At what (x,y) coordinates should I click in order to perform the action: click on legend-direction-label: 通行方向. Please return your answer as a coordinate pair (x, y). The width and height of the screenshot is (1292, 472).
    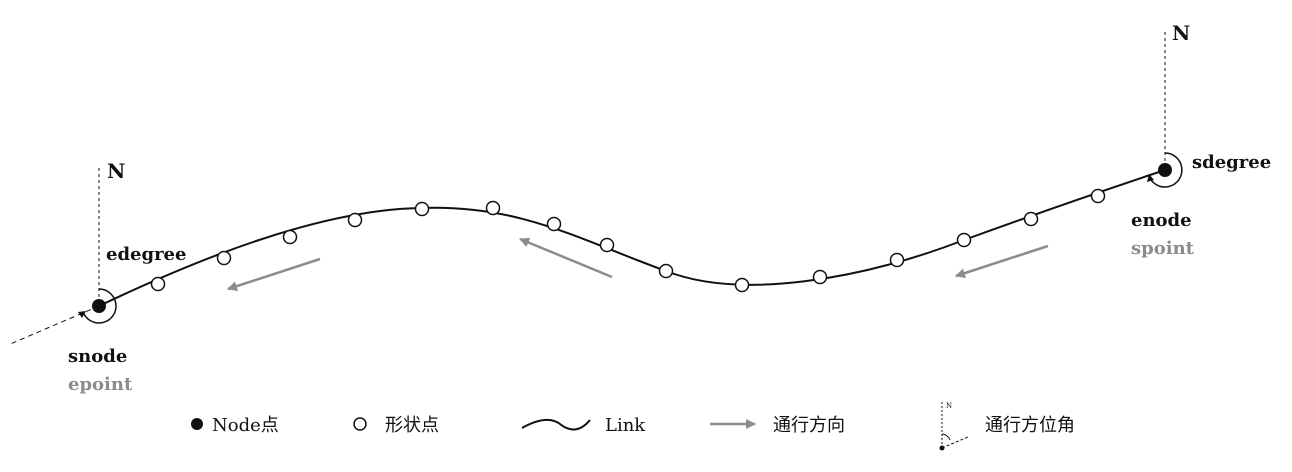
    Looking at the image, I should click on (809, 425).